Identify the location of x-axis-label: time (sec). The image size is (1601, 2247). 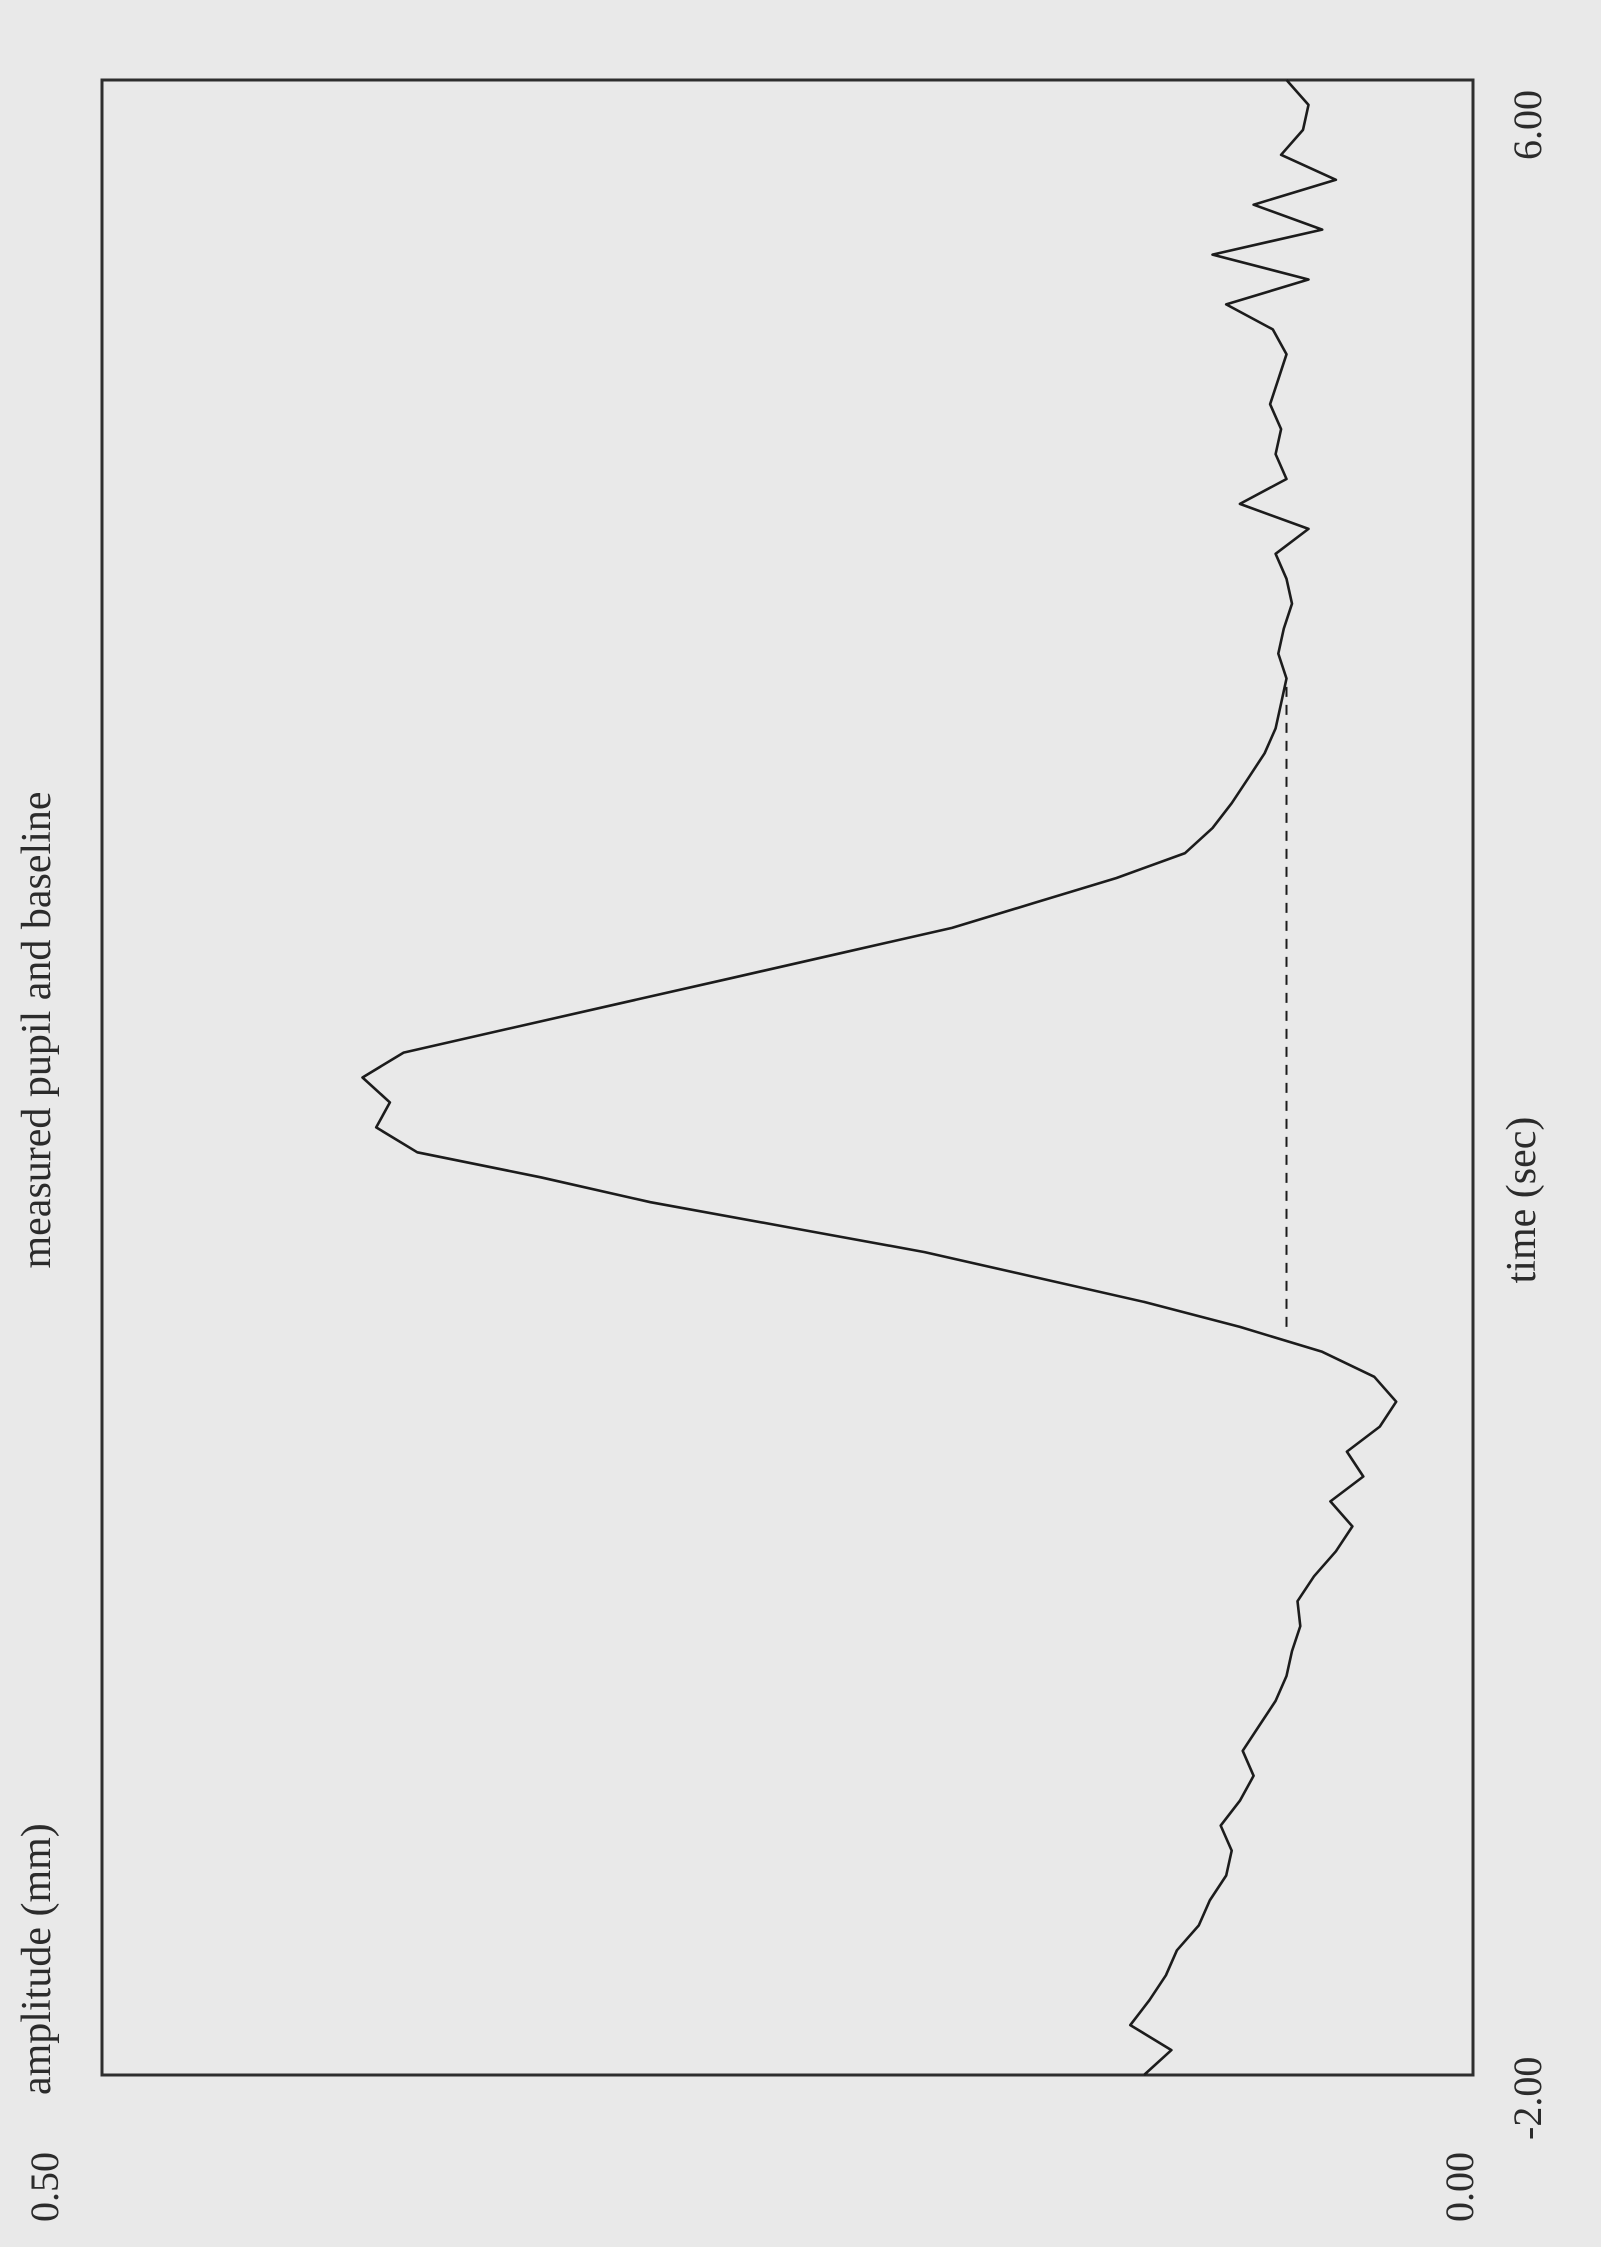
(1522, 1200).